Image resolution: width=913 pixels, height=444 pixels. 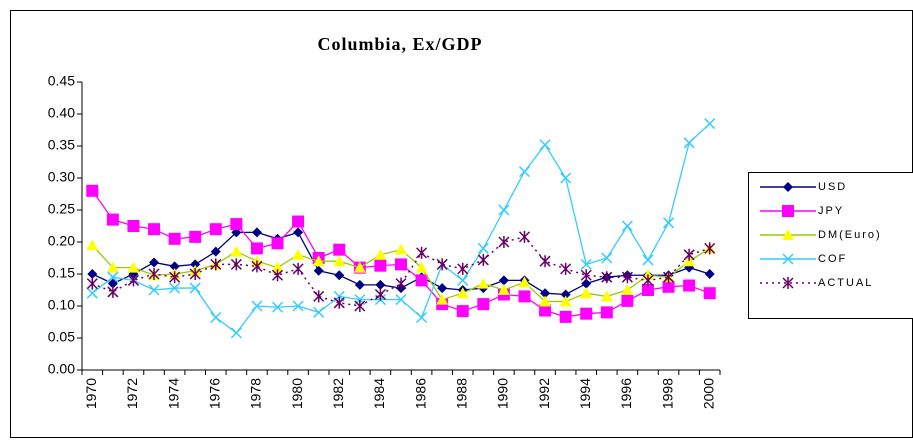 What do you see at coordinates (61, 337) in the screenshot?
I see `y-tick-label: 0.05` at bounding box center [61, 337].